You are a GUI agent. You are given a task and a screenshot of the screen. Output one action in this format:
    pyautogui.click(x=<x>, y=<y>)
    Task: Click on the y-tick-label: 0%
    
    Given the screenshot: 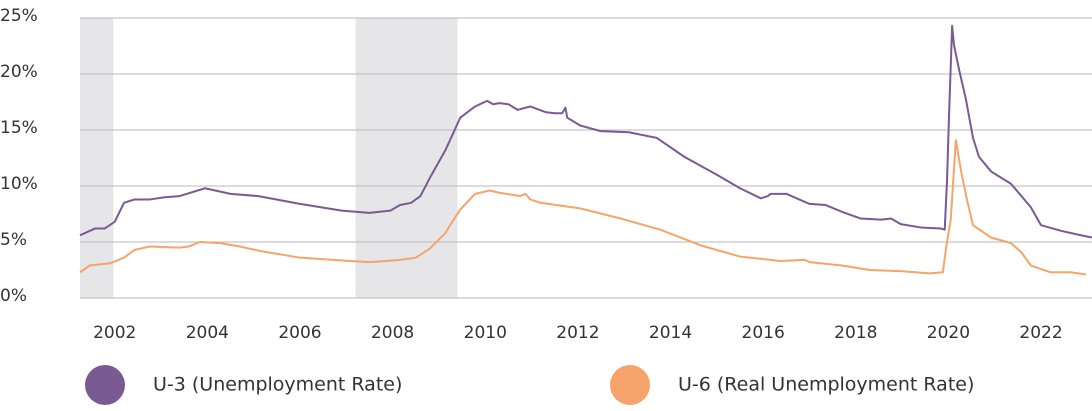 What is the action you would take?
    pyautogui.click(x=13, y=296)
    